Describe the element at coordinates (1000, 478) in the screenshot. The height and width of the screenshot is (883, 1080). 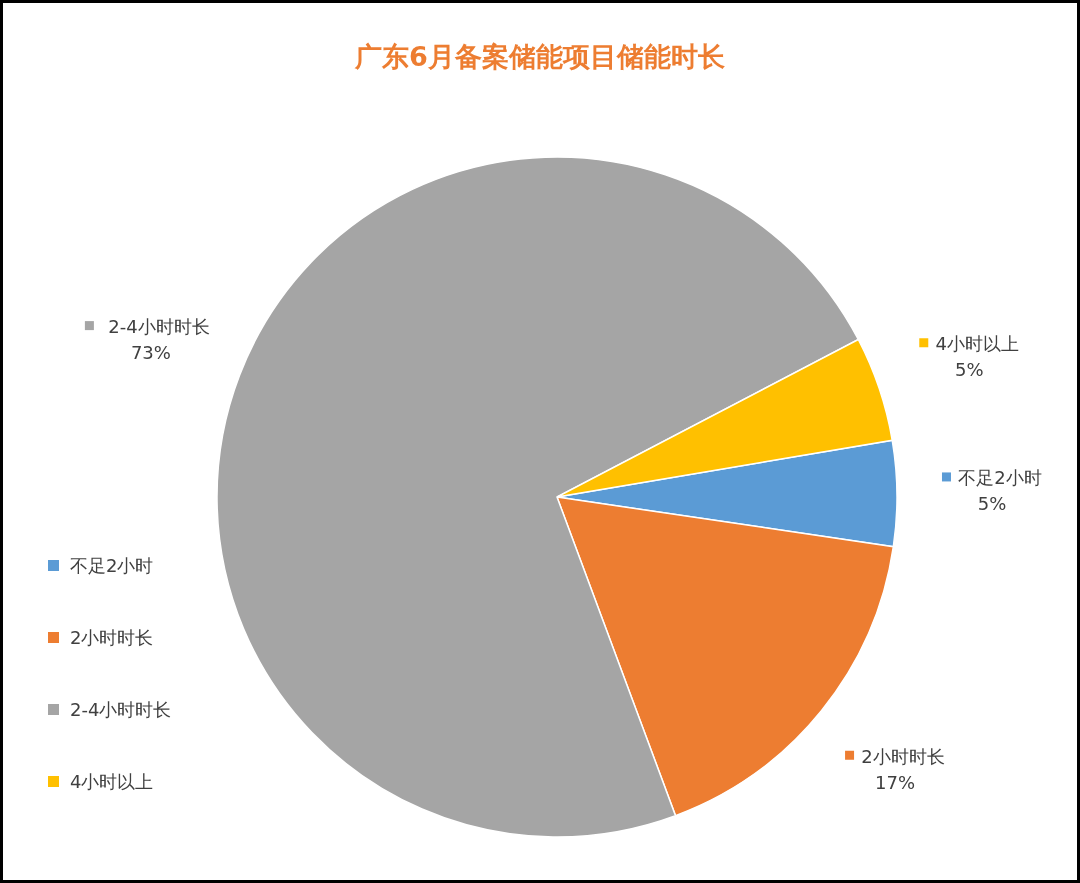
I see `legend-label: 不足2小时` at that location.